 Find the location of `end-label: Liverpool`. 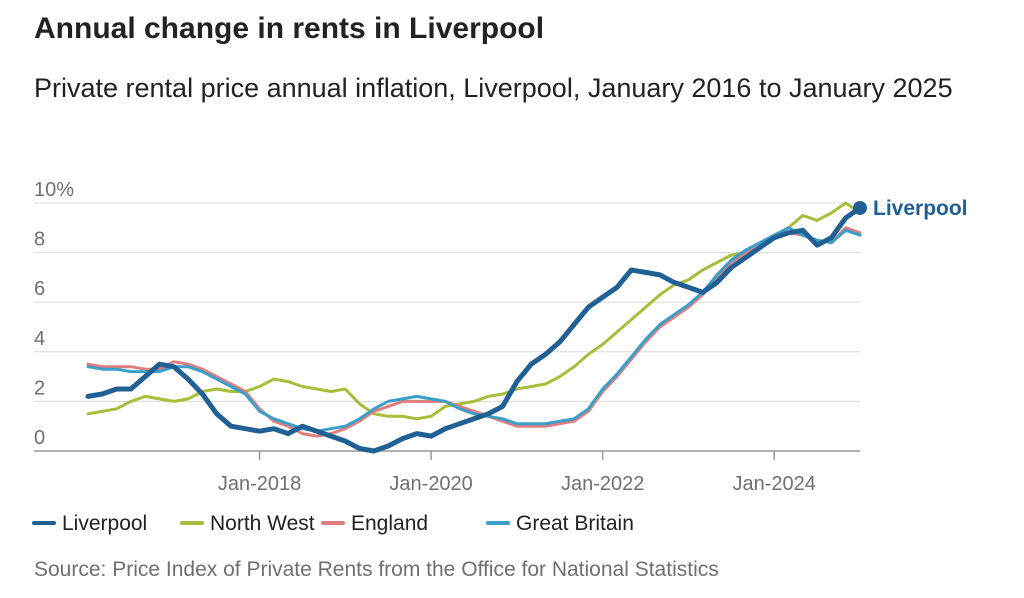

end-label: Liverpool is located at coordinates (920, 208).